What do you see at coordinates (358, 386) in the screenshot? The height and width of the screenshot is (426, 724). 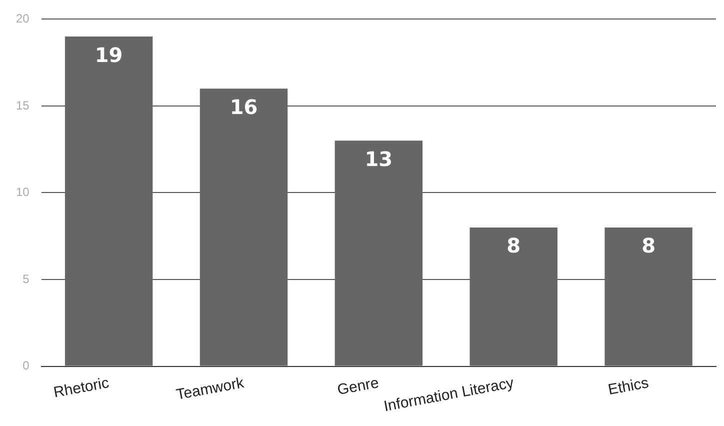 I see `x-tick-label: Genre` at bounding box center [358, 386].